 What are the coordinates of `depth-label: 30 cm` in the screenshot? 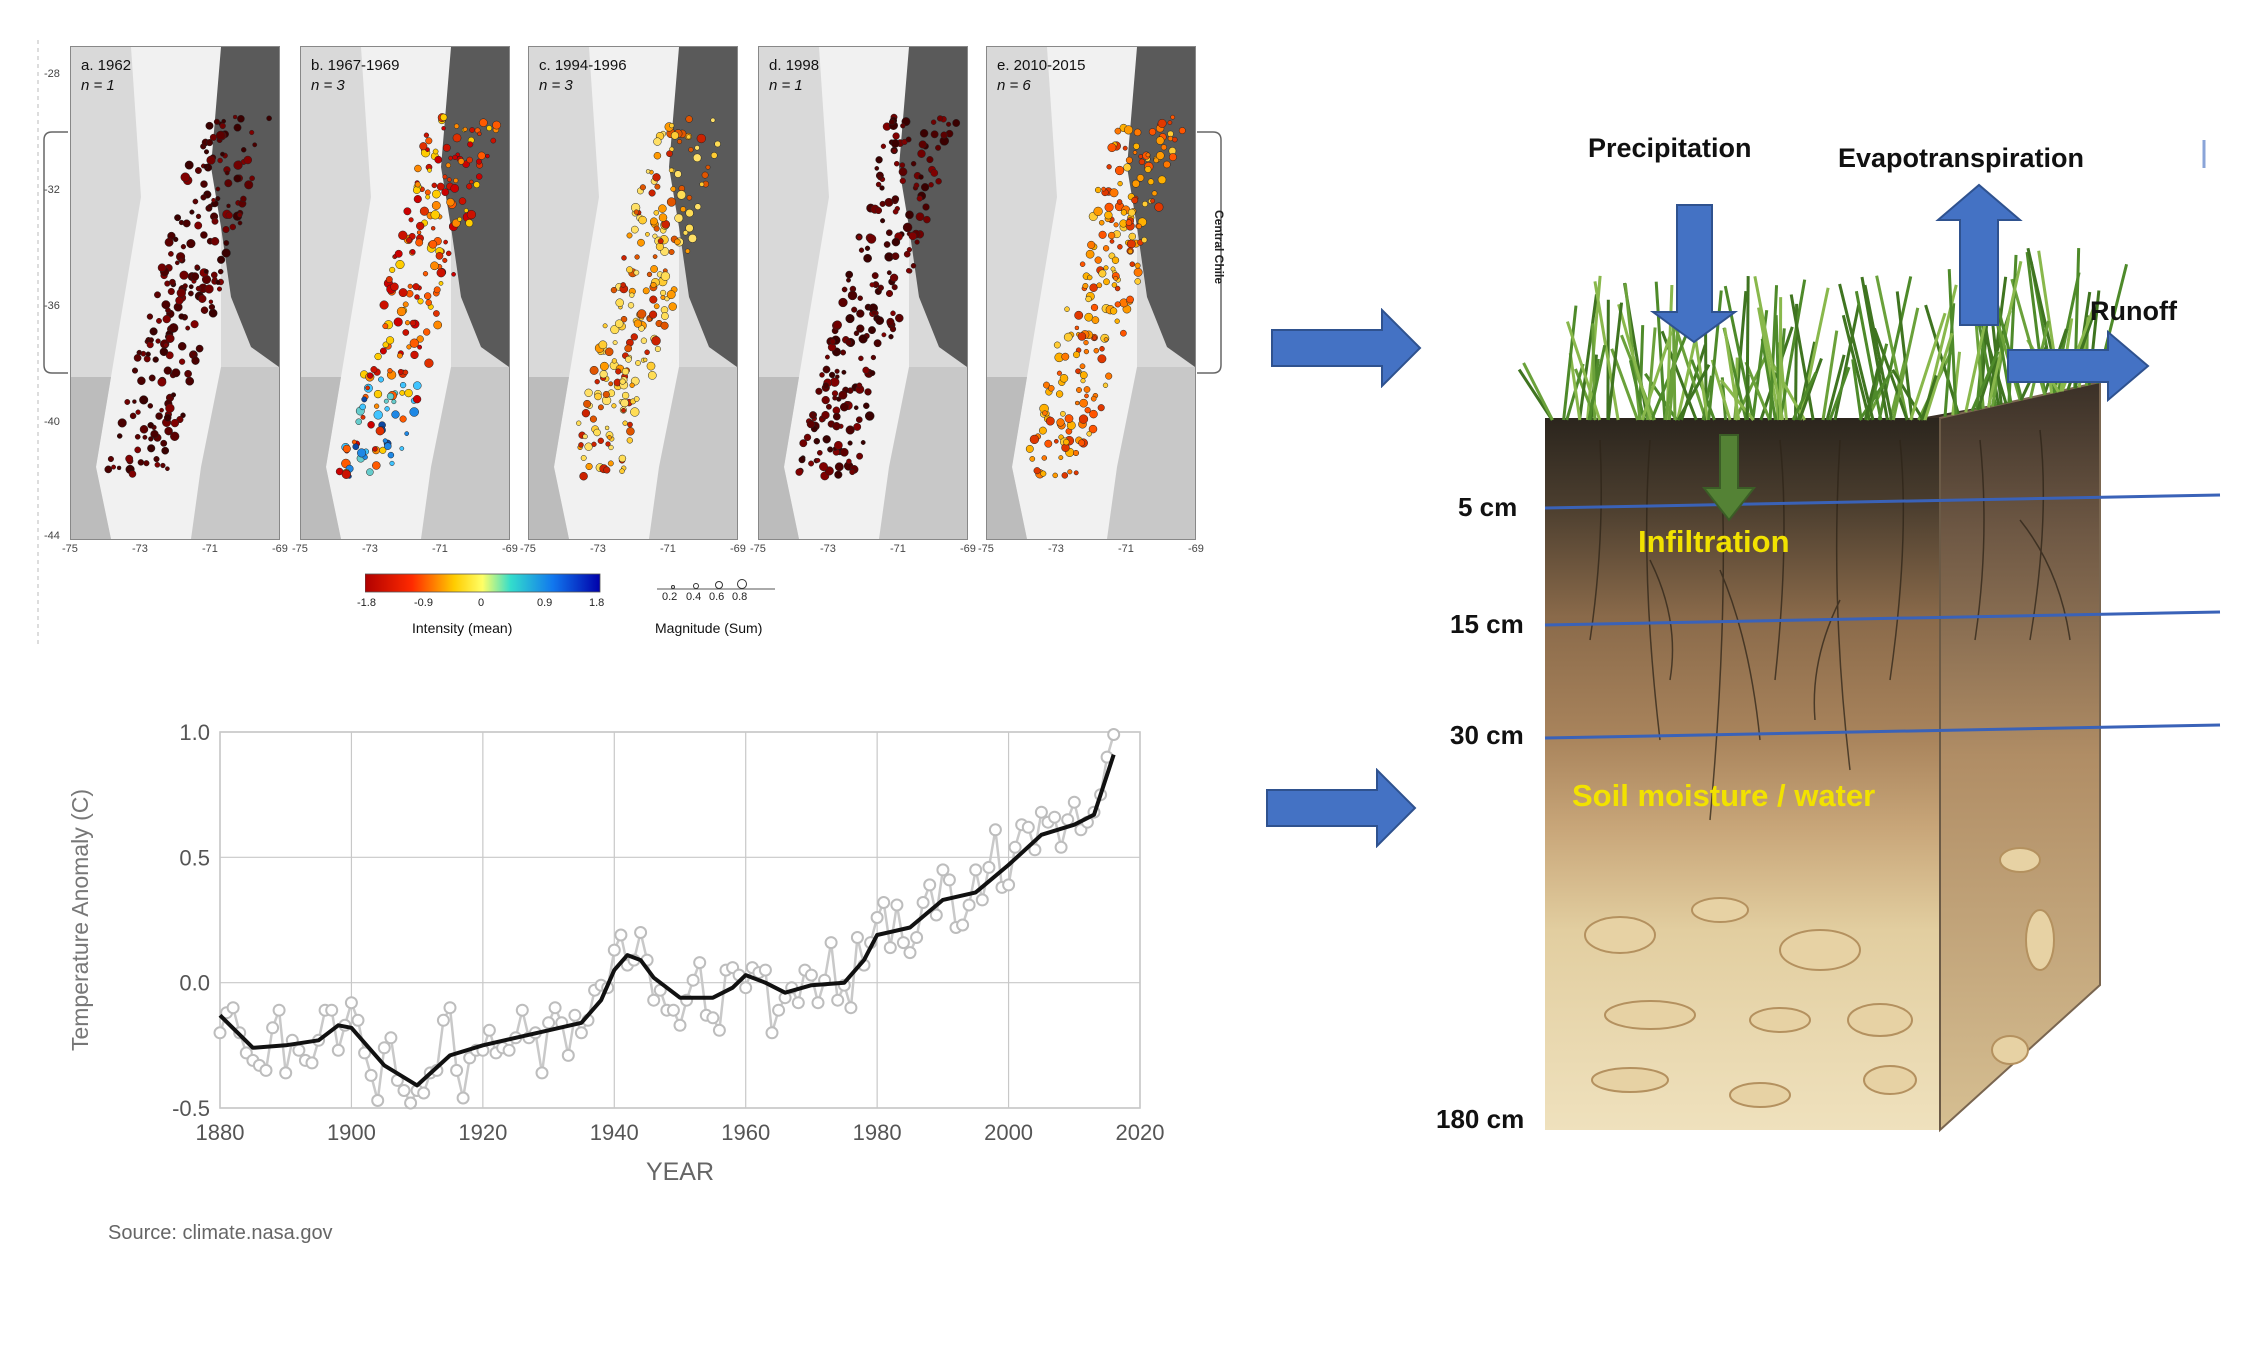 It's located at (1487, 735).